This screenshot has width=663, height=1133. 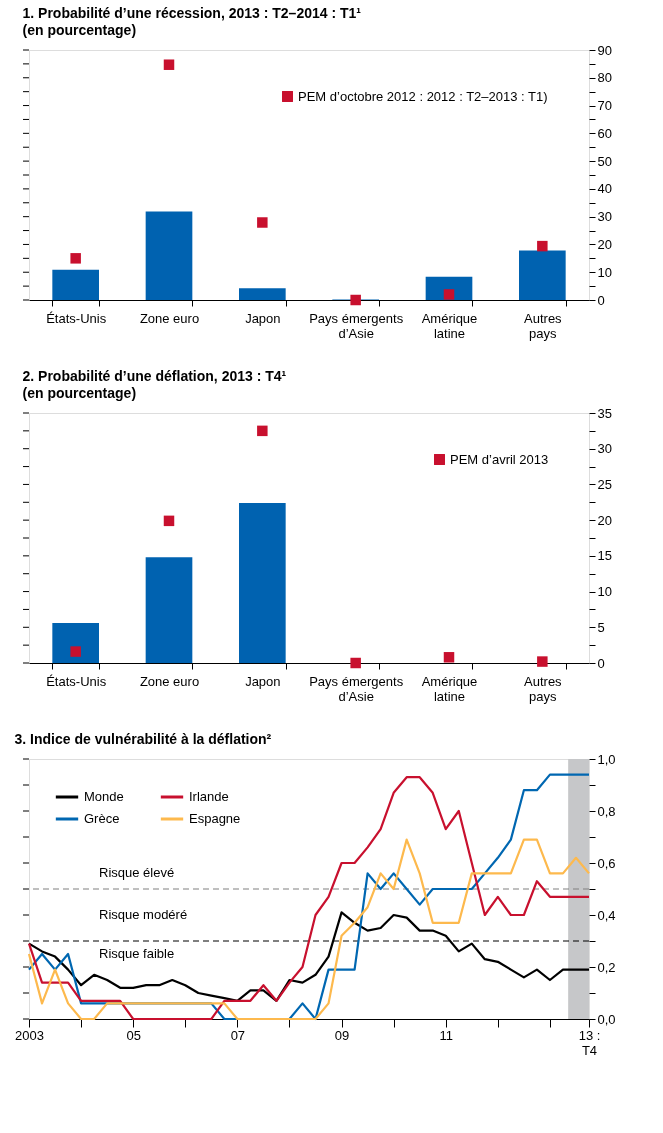 What do you see at coordinates (209, 796) in the screenshot?
I see `legend-label: Irlande` at bounding box center [209, 796].